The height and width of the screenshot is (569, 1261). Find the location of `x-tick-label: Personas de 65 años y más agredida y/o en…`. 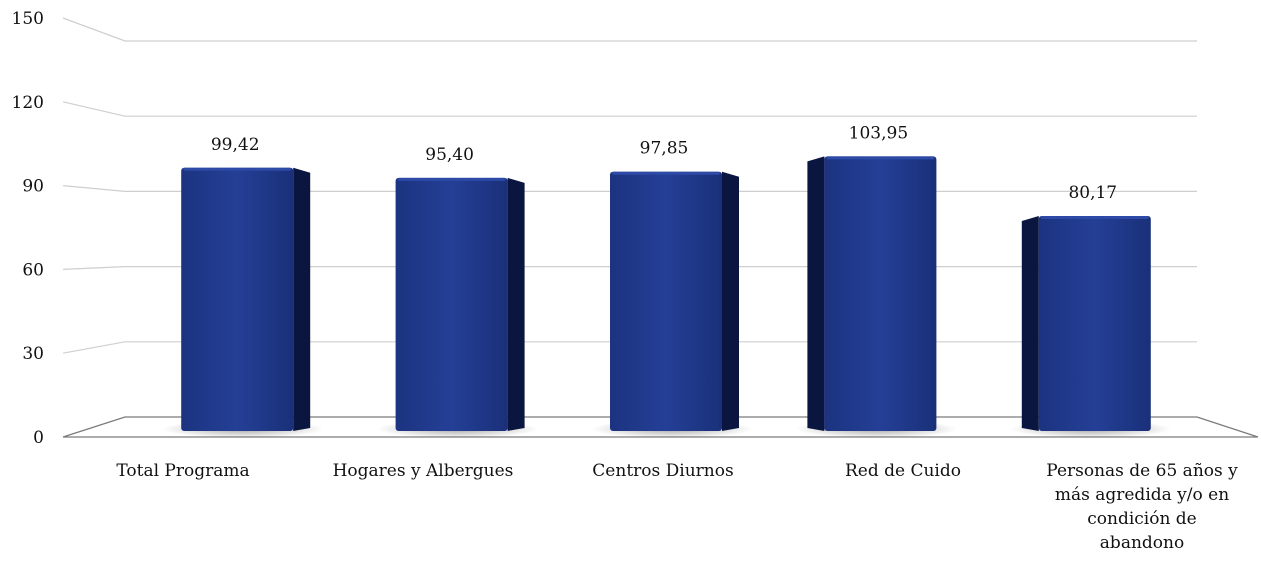

x-tick-label: Personas de 65 años y más agredida y/o en… is located at coordinates (1142, 507).